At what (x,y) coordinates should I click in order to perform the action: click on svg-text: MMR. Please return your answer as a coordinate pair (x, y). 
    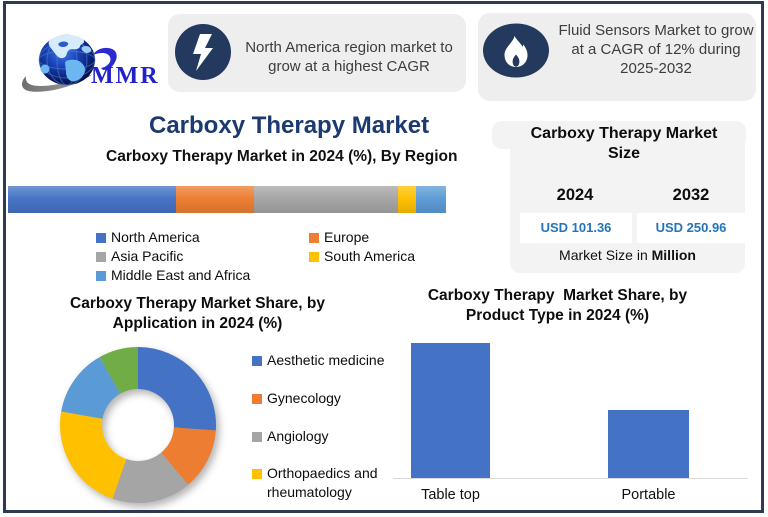
    Looking at the image, I should click on (125, 76).